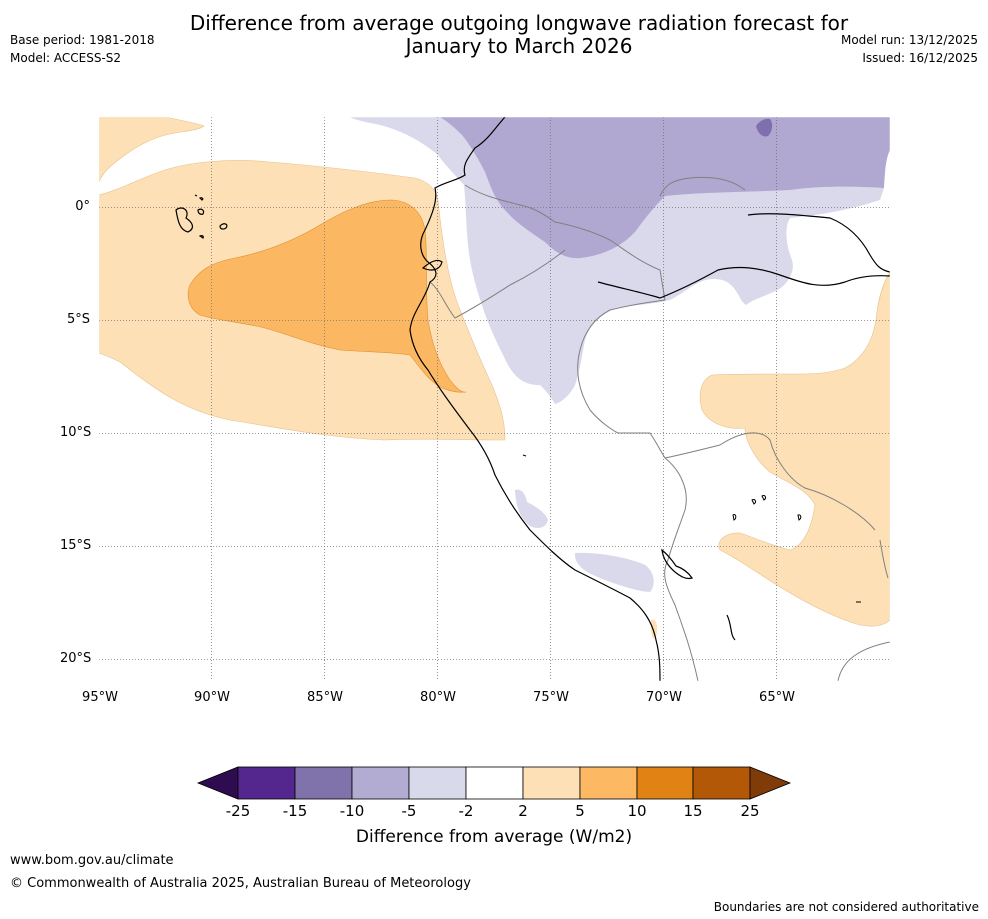 This screenshot has height=919, width=988. What do you see at coordinates (76, 545) in the screenshot?
I see `lat-label-15s: 15°S` at bounding box center [76, 545].